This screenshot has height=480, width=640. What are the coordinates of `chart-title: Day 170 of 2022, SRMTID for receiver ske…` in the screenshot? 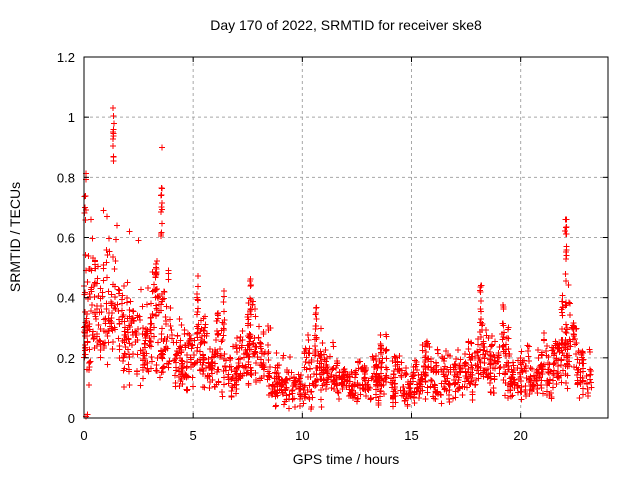 It's located at (346, 25).